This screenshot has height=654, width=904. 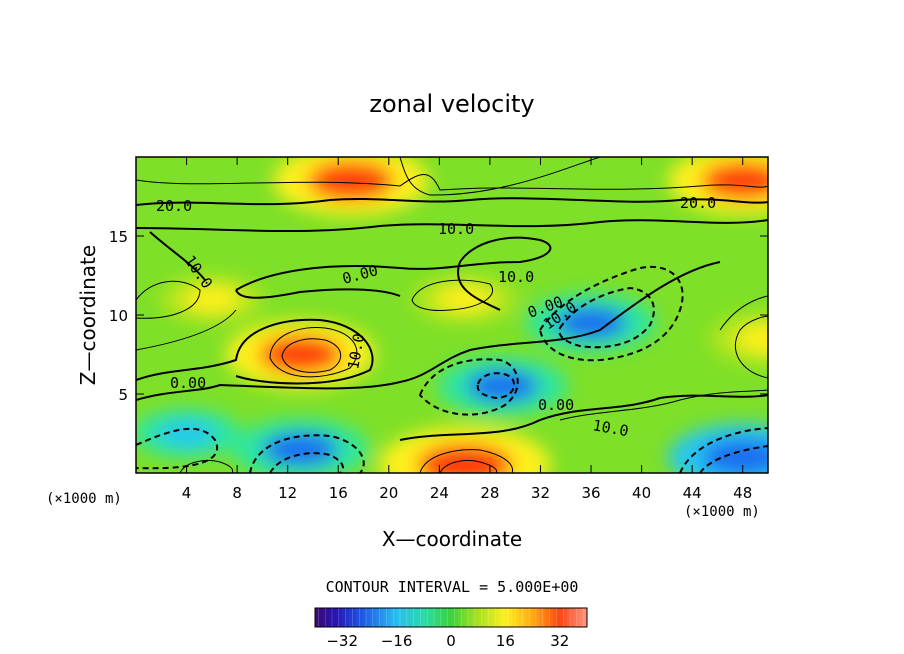 I want to click on x-tick-label: 48, so click(x=742, y=493).